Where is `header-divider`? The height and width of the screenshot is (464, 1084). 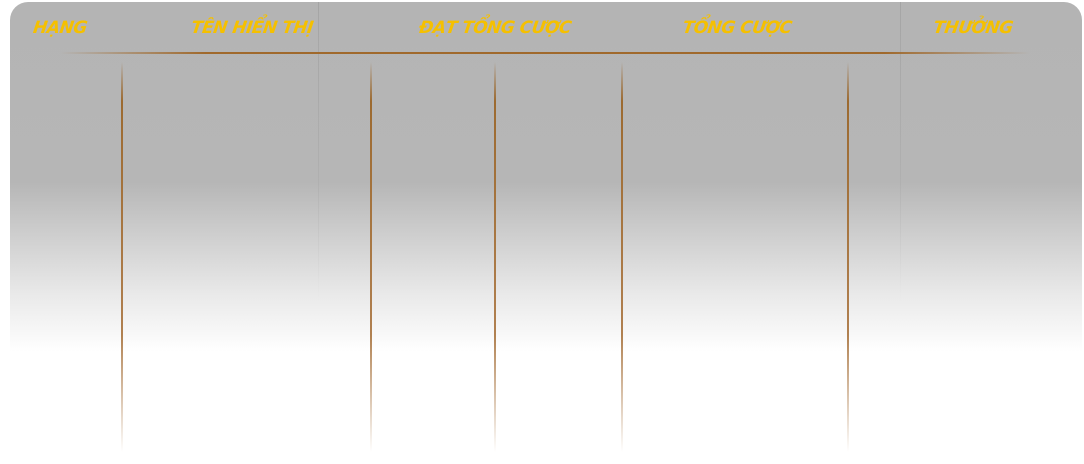
header-divider is located at coordinates (545, 53).